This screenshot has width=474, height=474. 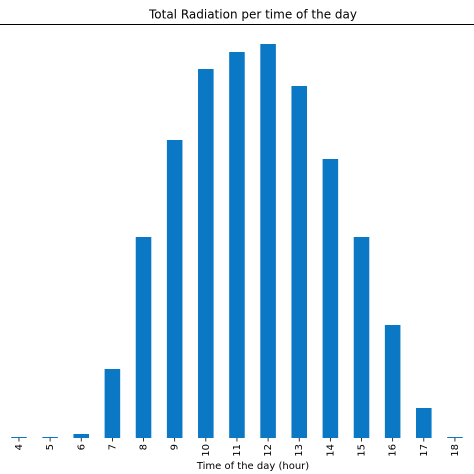 What do you see at coordinates (206, 450) in the screenshot?
I see `x-tick-label: 10` at bounding box center [206, 450].